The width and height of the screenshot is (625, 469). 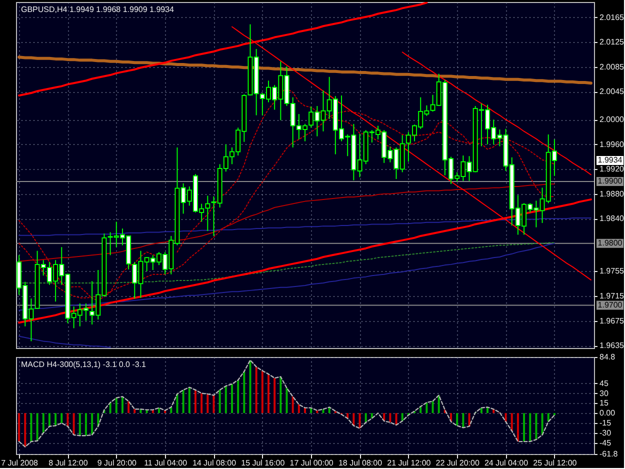 I want to click on ref-line-label: 1.9700, so click(x=610, y=305).